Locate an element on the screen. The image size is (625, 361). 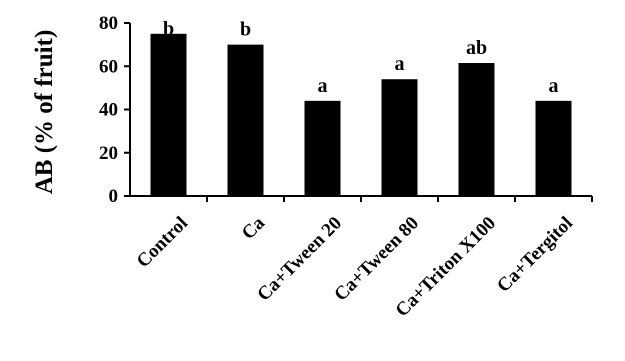
y-tick-label: 80 is located at coordinates (108, 23).